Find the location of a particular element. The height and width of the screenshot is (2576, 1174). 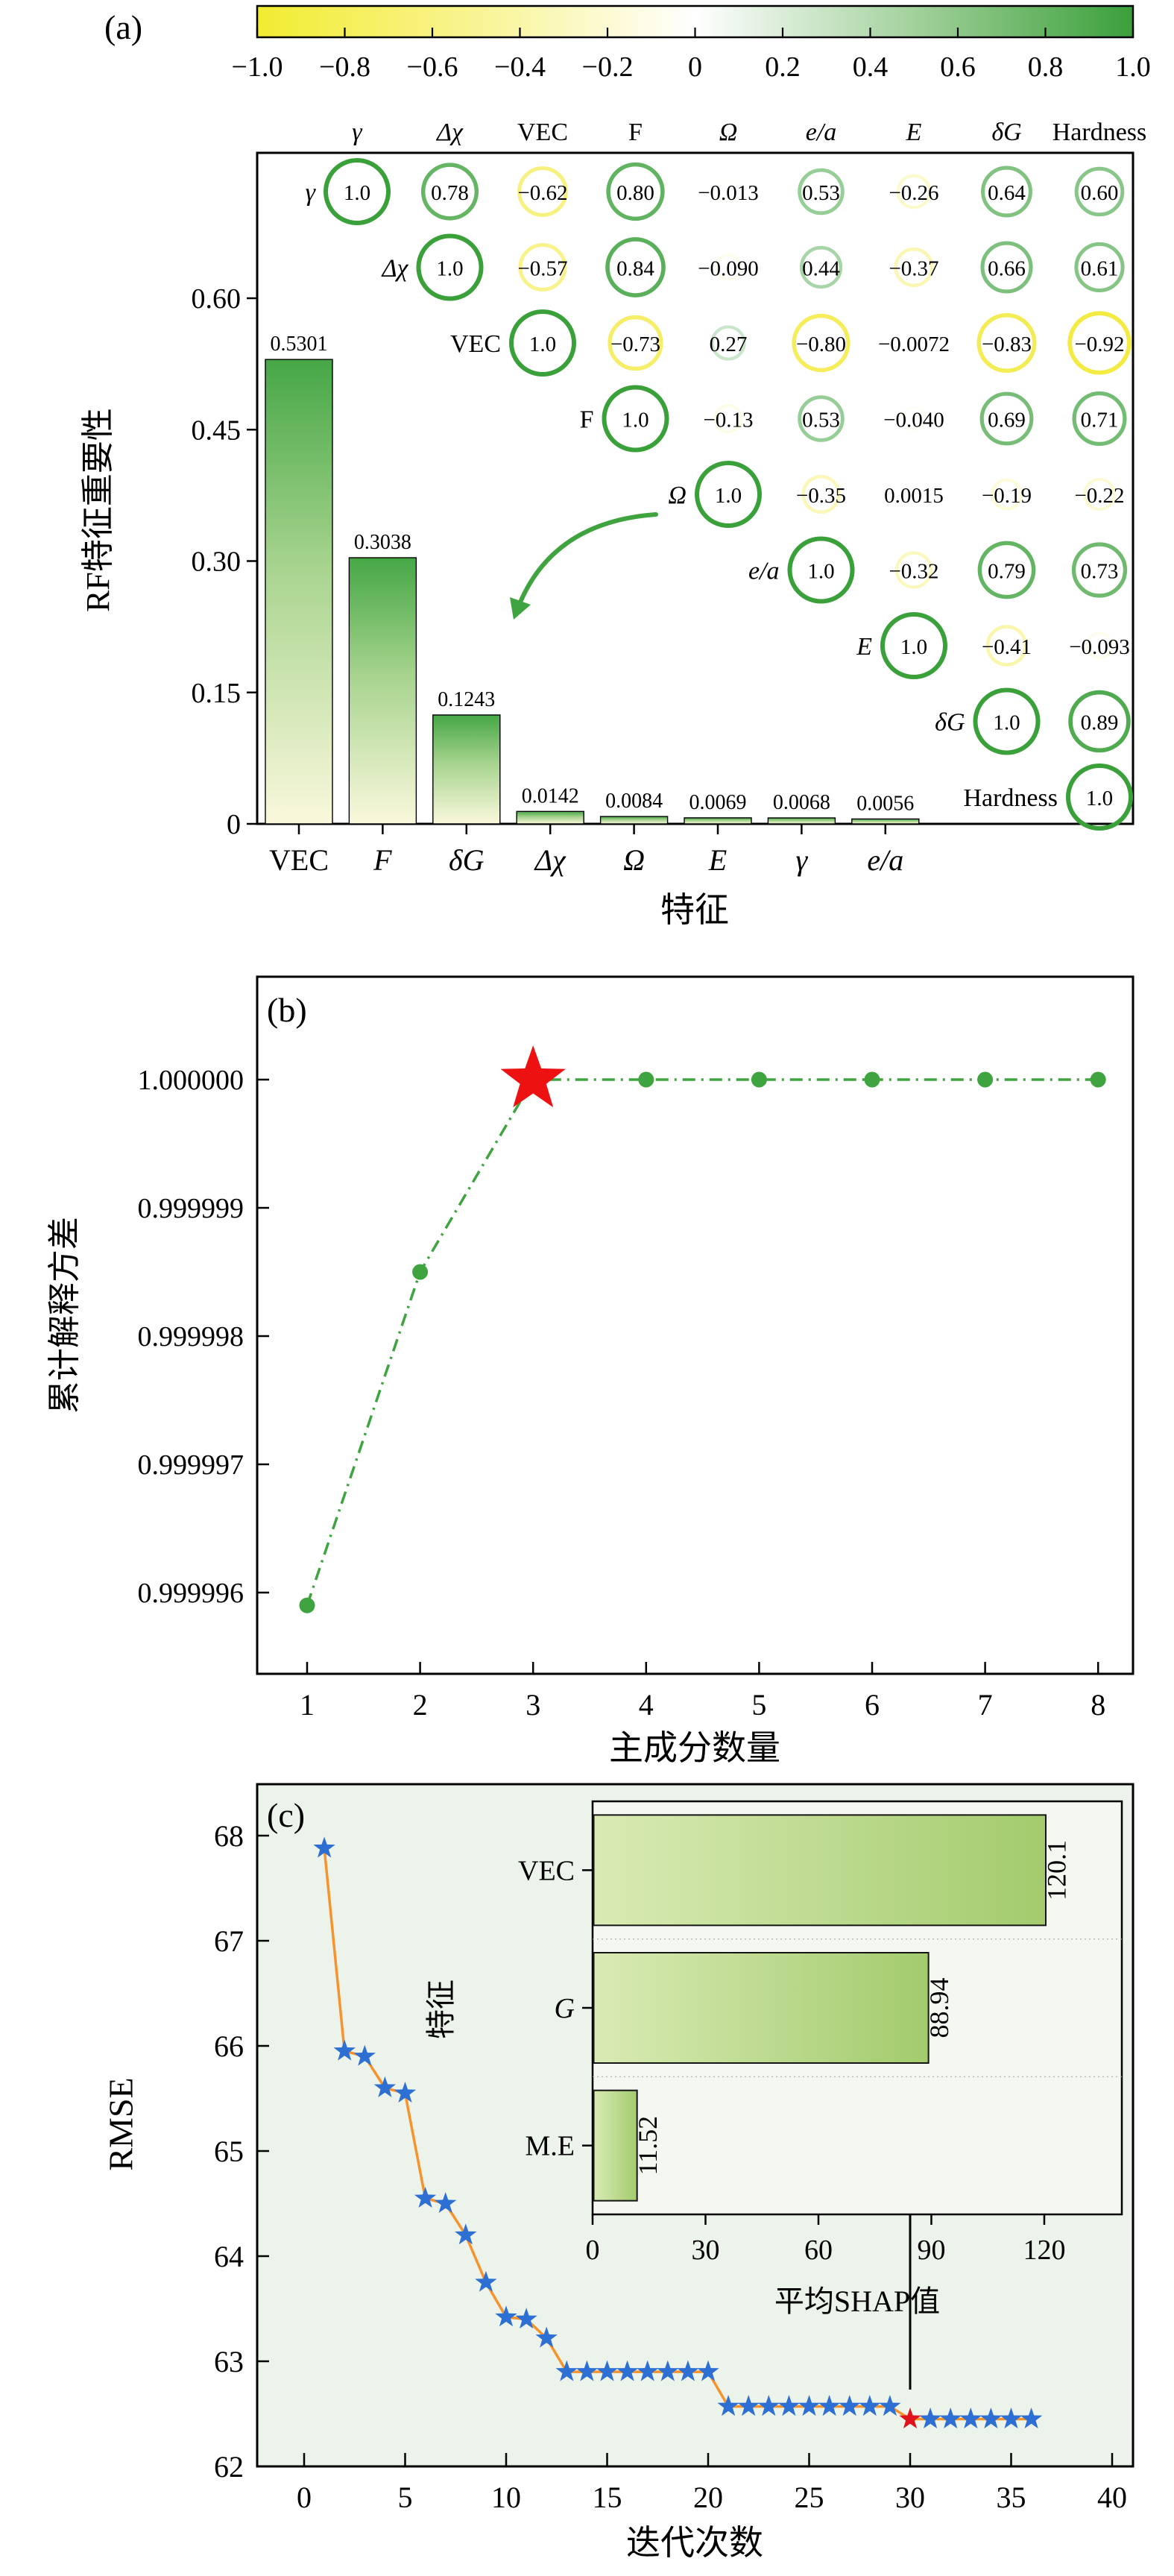

matrix-row-label: Hardness is located at coordinates (1010, 798).